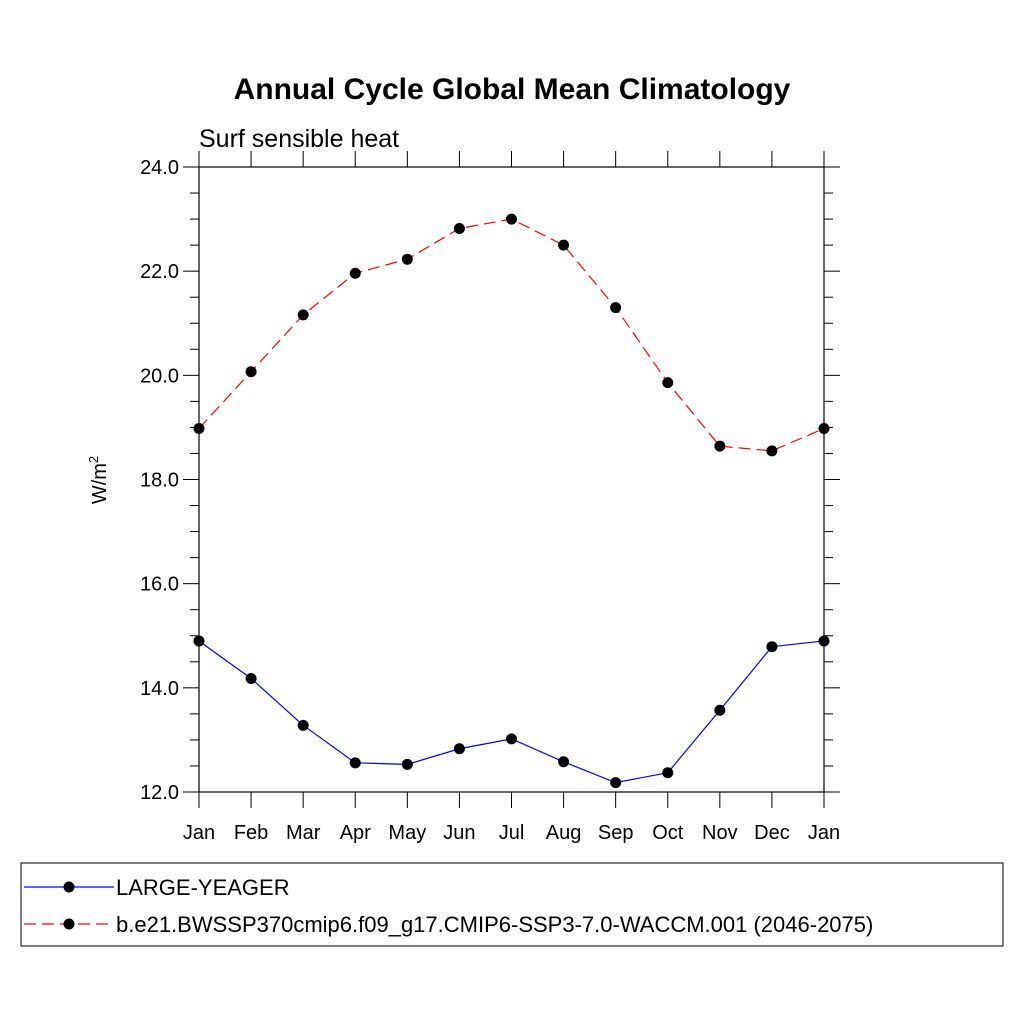 The height and width of the screenshot is (1024, 1024). What do you see at coordinates (616, 833) in the screenshot?
I see `x-tick-label: Sep` at bounding box center [616, 833].